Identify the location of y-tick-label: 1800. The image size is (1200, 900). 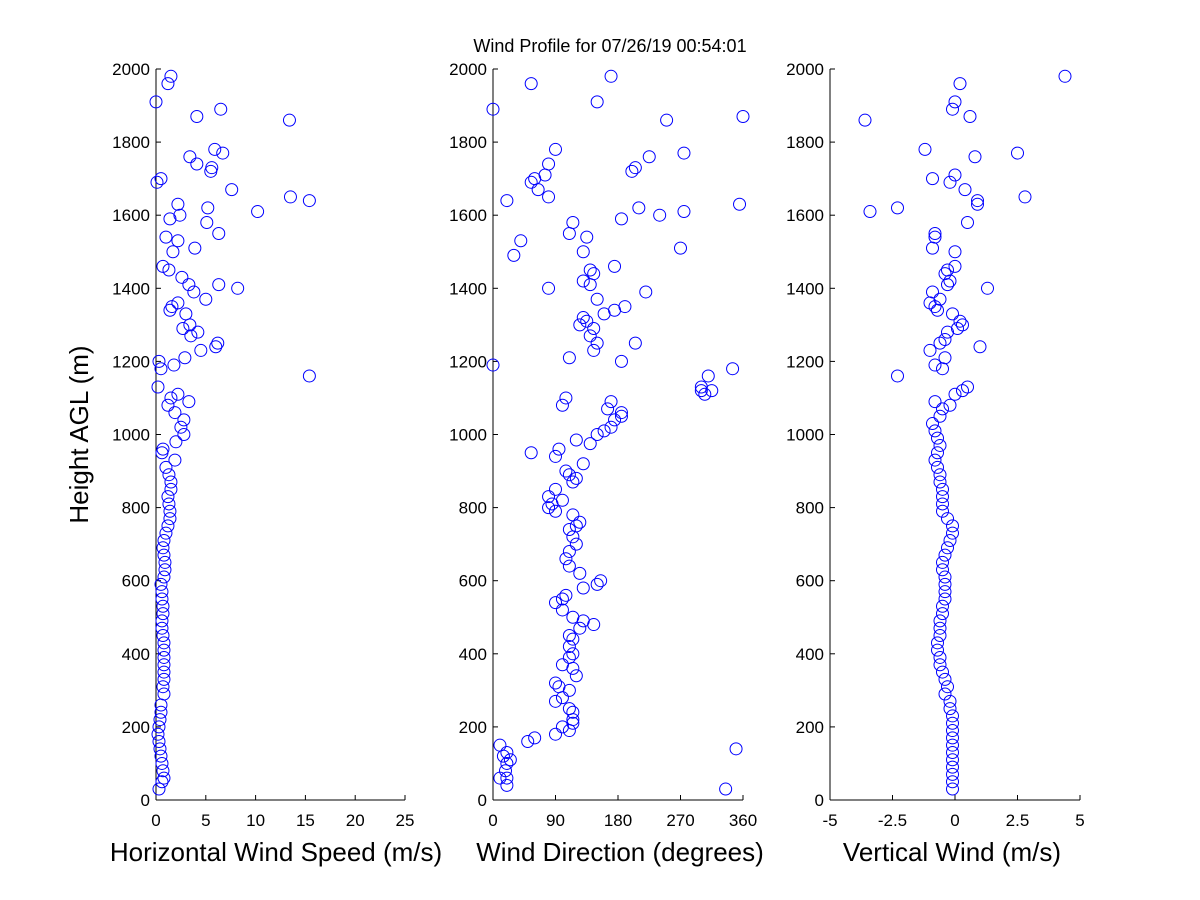
(131, 142).